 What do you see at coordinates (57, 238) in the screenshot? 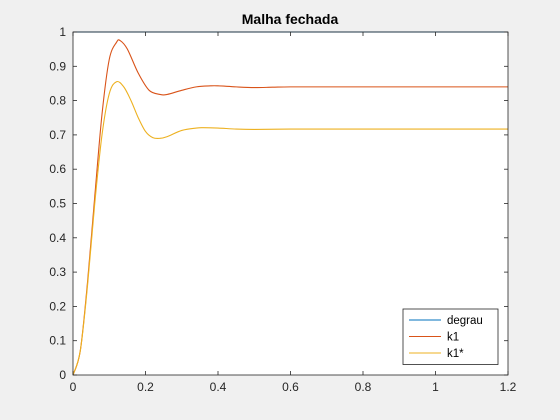
I see `y-tick-label: 0.4` at bounding box center [57, 238].